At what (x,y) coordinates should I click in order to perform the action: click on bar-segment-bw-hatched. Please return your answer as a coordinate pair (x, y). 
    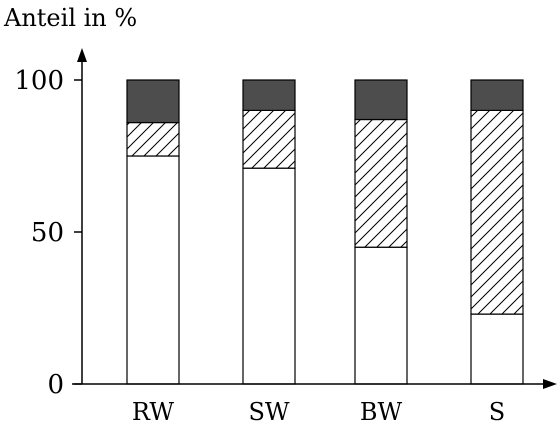
    Looking at the image, I should click on (381, 183).